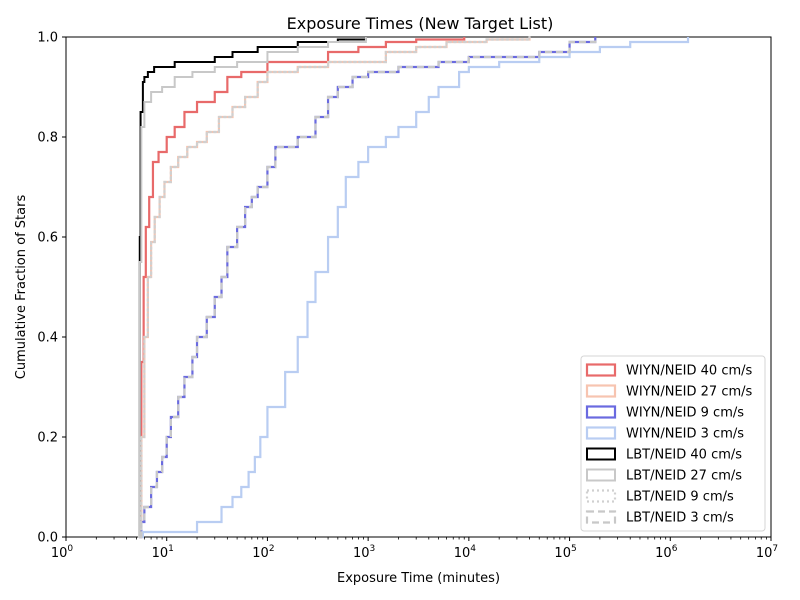 The width and height of the screenshot is (800, 600). Describe the element at coordinates (47, 438) in the screenshot. I see `y-tick-label-1: 0.2` at that location.